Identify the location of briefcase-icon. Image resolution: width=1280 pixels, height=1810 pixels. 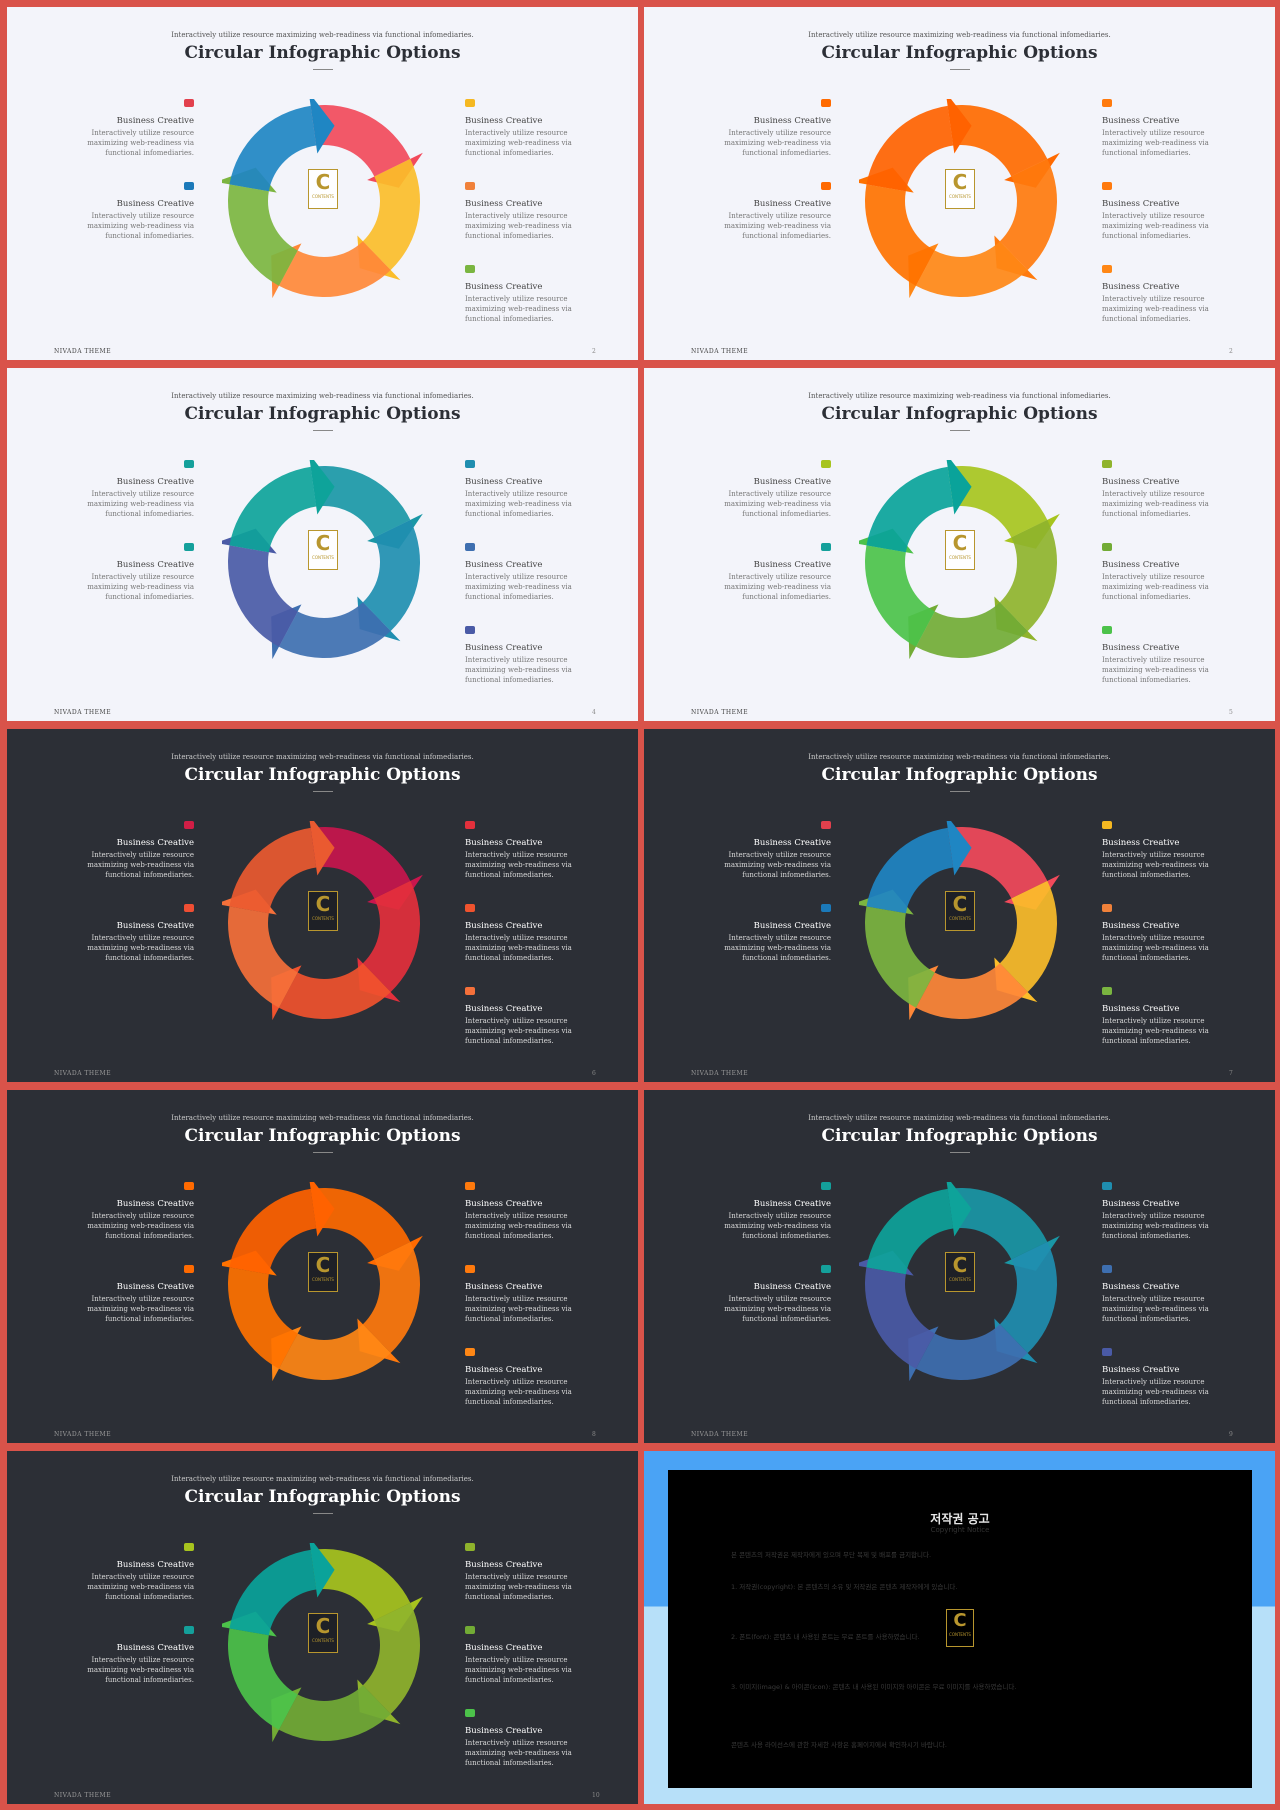
(826, 186).